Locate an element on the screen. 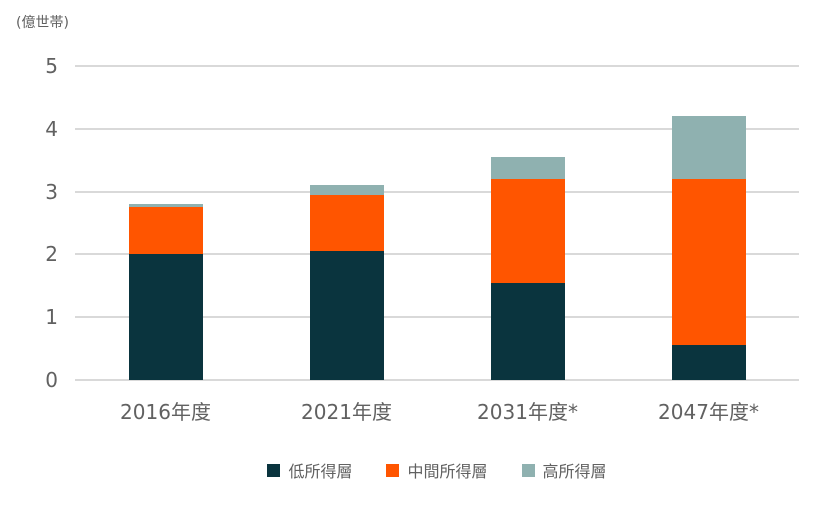  legend: 低所得層 中間所得層 高所得層 is located at coordinates (437, 470).